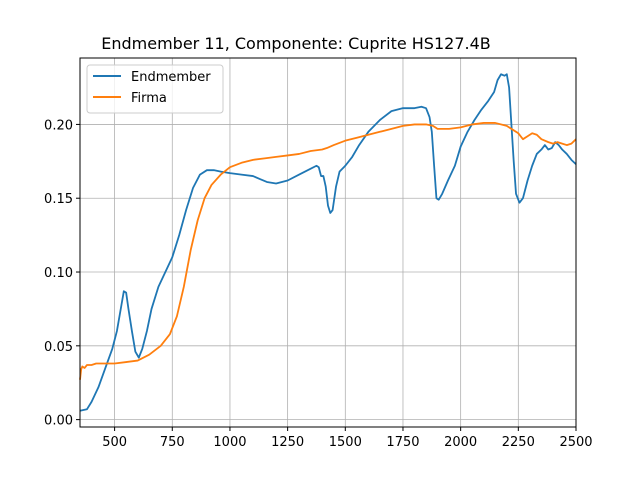  What do you see at coordinates (518, 442) in the screenshot?
I see `x-tick-label: 2250` at bounding box center [518, 442].